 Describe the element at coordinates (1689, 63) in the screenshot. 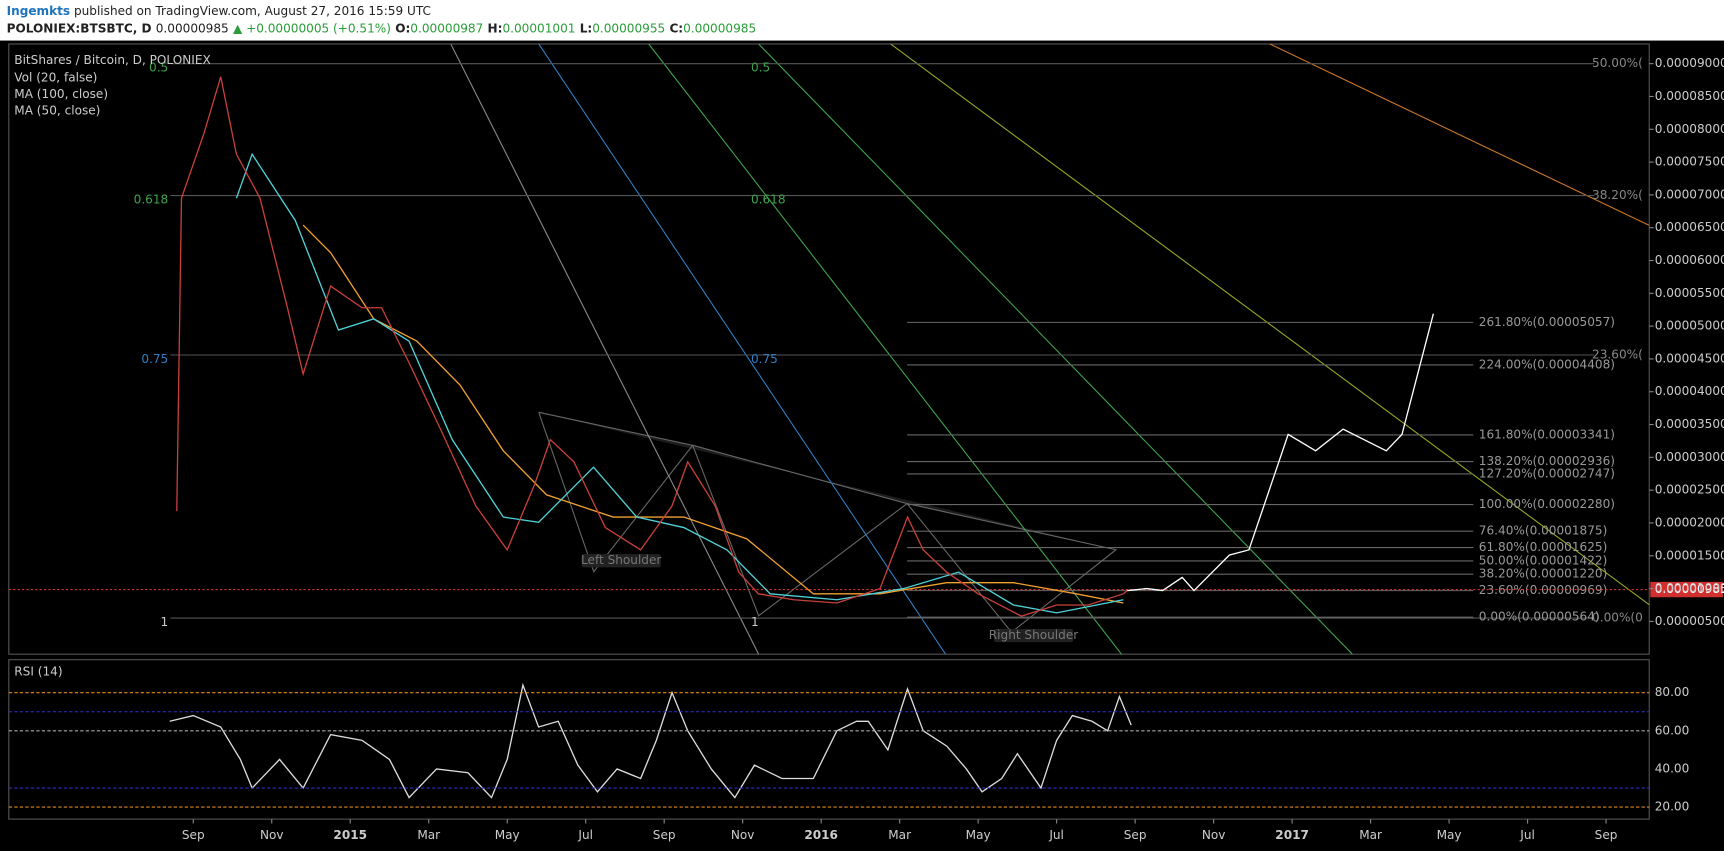

I see `y-tick-label: 0.00009000` at that location.